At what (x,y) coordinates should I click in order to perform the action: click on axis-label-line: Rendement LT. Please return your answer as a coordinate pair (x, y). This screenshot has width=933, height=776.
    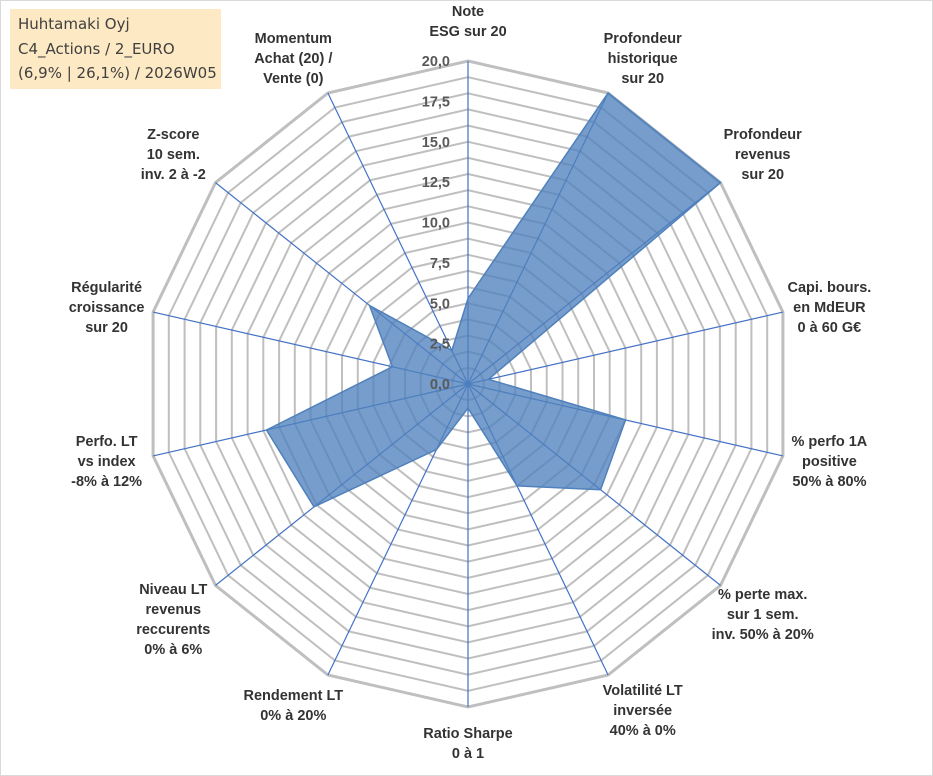
    Looking at the image, I should click on (293, 696).